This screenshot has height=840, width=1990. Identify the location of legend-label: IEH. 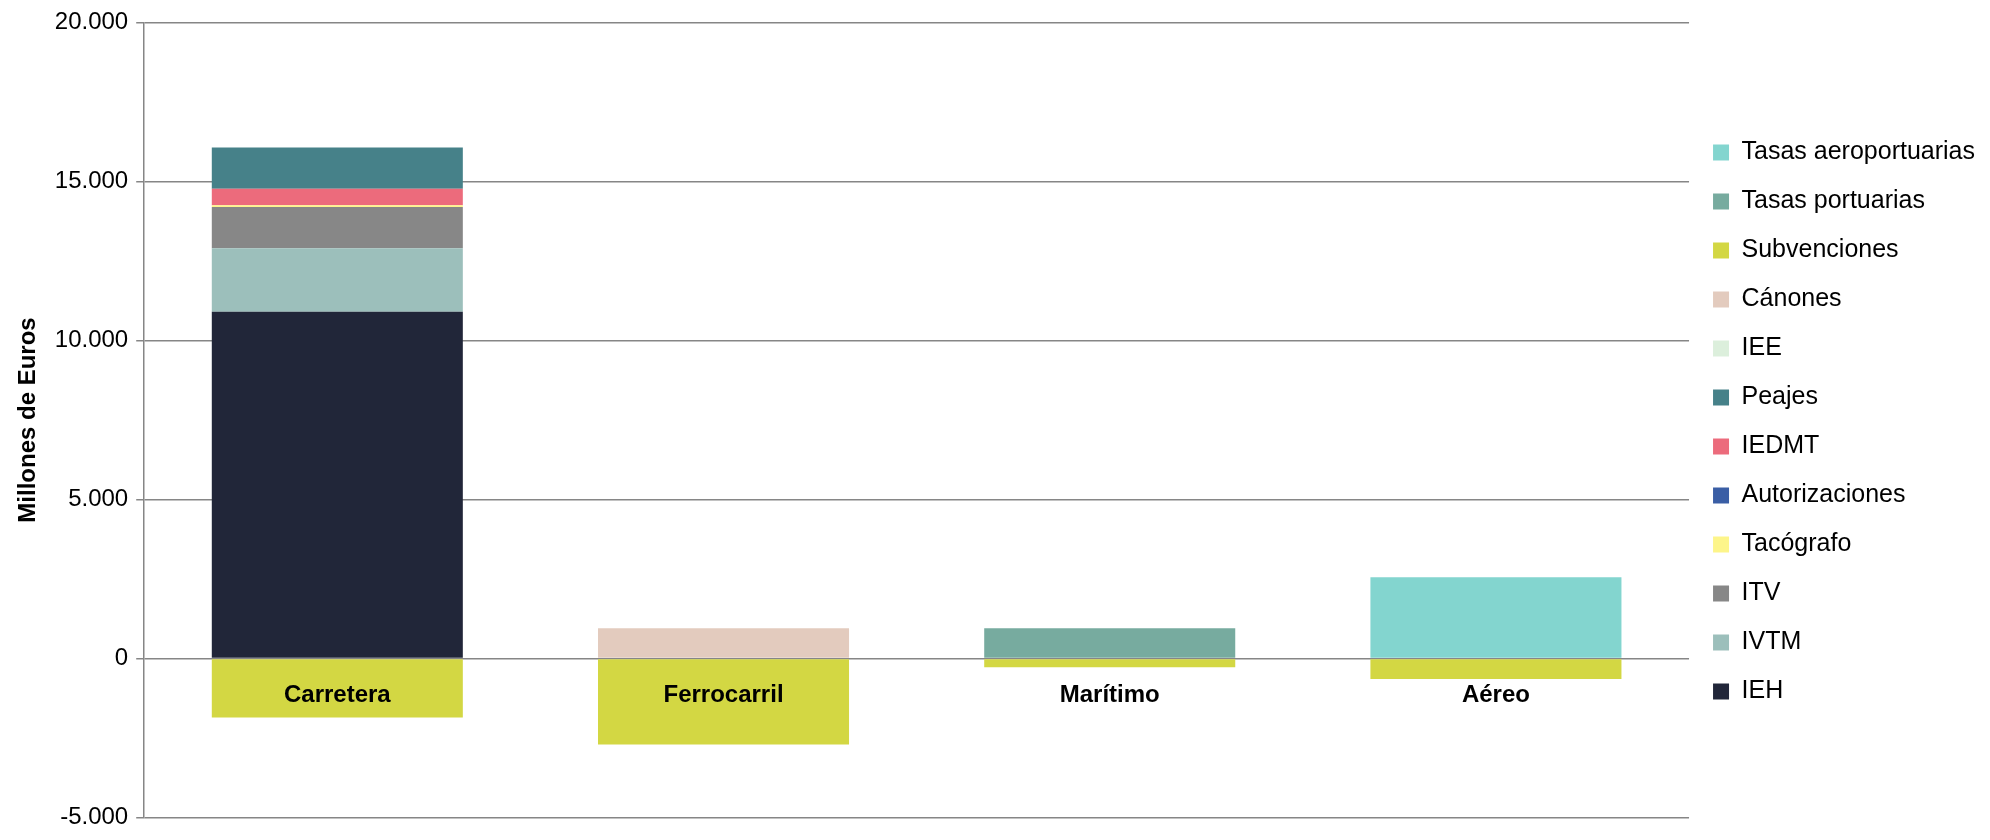
(1762, 689).